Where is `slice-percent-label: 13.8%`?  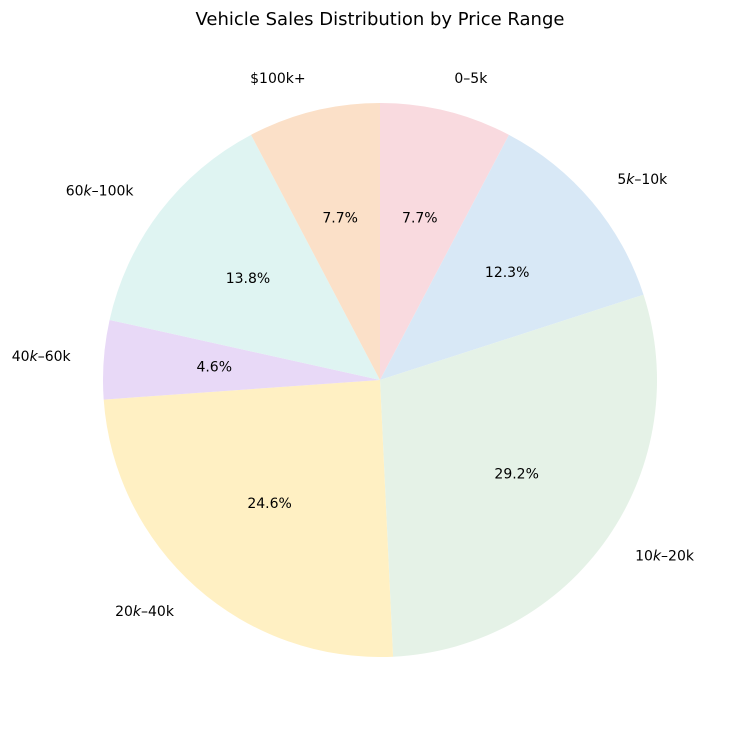 slice-percent-label: 13.8% is located at coordinates (248, 279).